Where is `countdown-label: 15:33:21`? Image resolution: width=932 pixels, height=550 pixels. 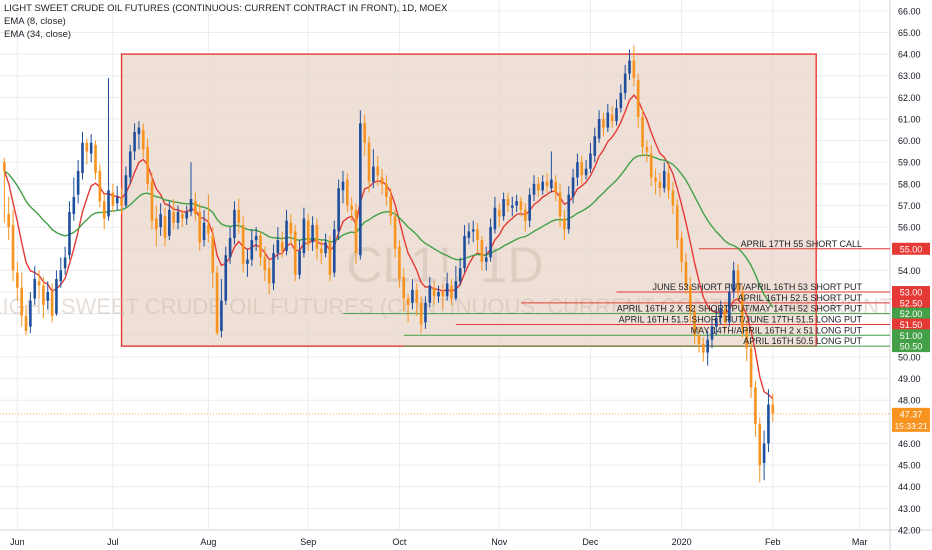 countdown-label: 15:33:21 is located at coordinates (910, 426).